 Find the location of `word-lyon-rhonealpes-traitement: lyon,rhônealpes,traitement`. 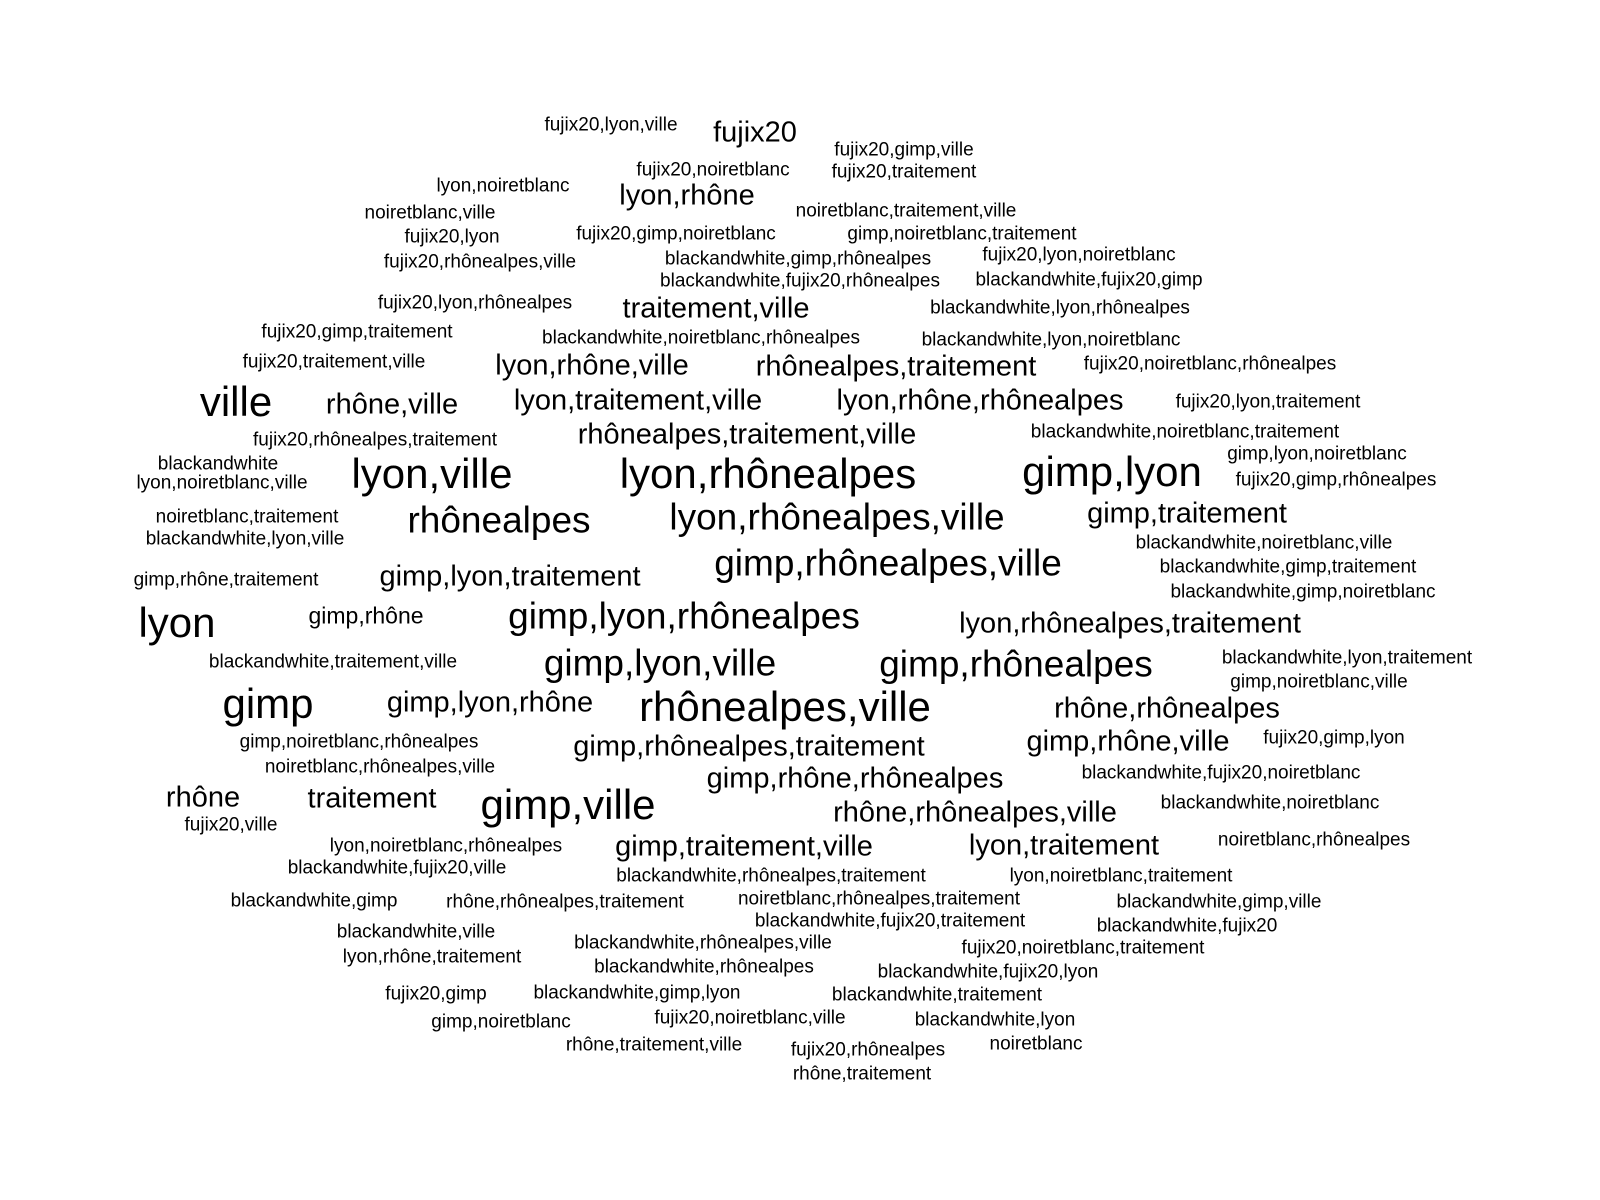

word-lyon-rhonealpes-traitement: lyon,rhônealpes,traitement is located at coordinates (1130, 623).